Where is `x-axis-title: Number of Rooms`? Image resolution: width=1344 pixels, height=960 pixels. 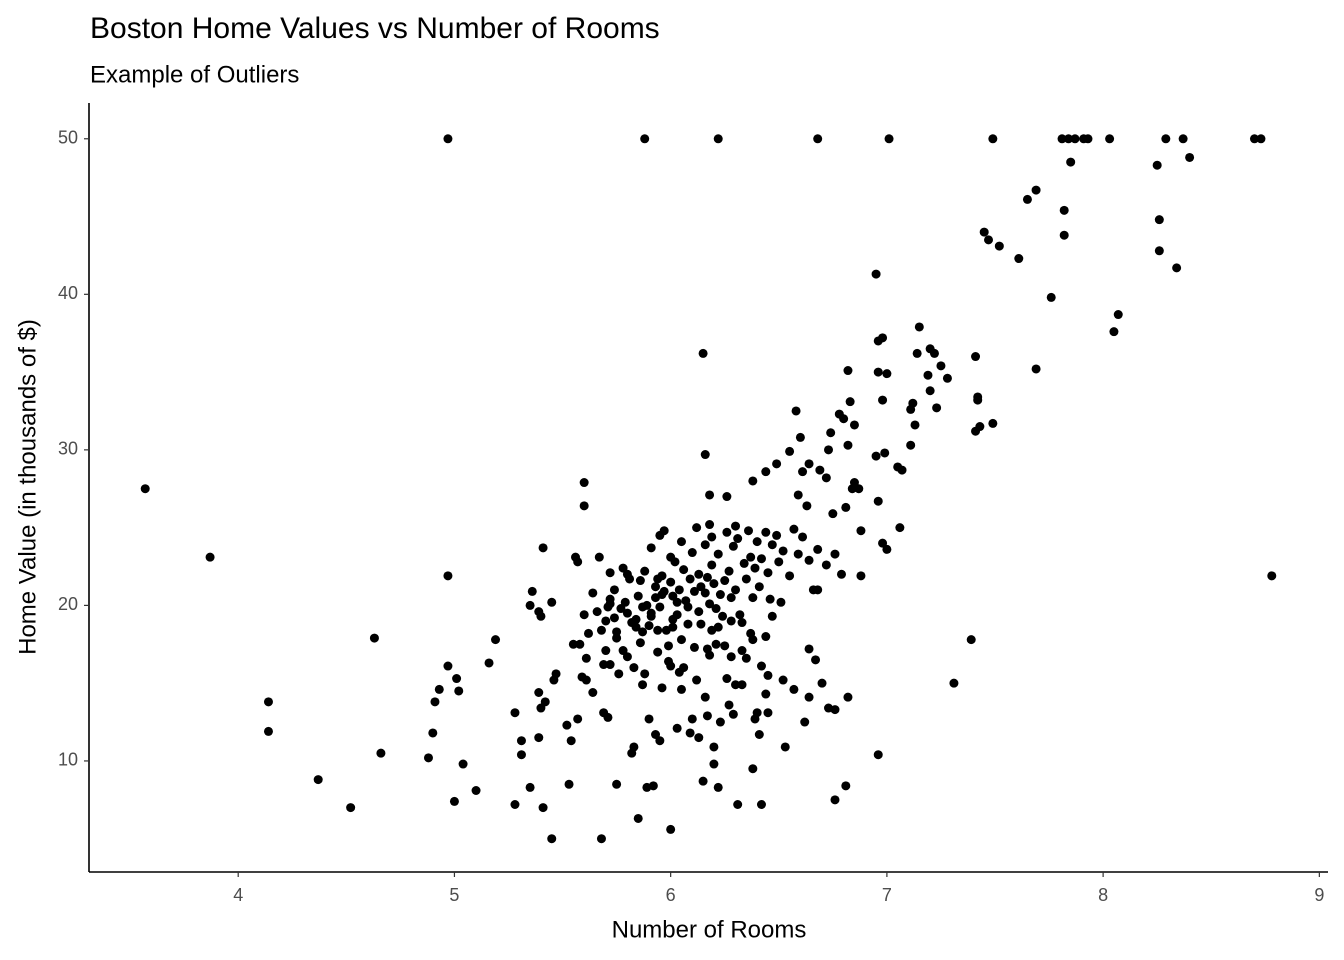
x-axis-title: Number of Rooms is located at coordinates (709, 929).